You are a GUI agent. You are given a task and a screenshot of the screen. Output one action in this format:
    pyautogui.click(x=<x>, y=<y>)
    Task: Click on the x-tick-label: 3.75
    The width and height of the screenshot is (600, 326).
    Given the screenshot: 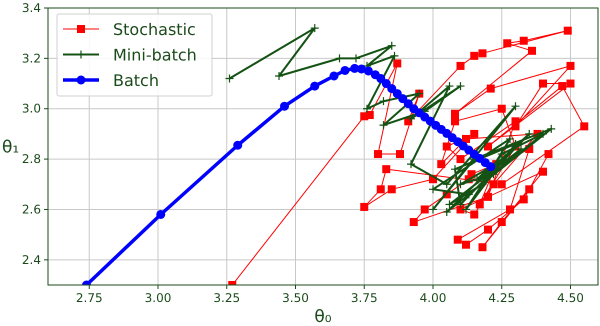 What is the action you would take?
    pyautogui.click(x=364, y=298)
    